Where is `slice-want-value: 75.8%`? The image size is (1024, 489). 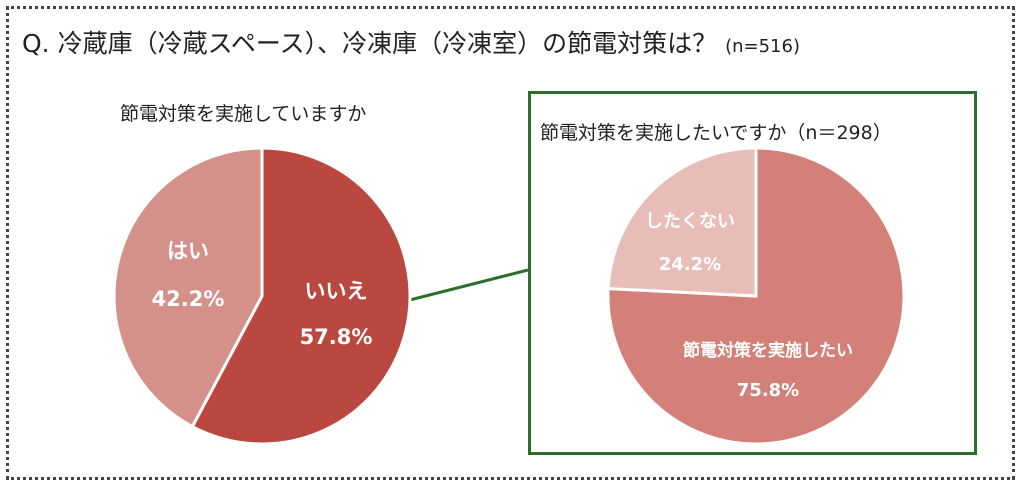 slice-want-value: 75.8% is located at coordinates (768, 390).